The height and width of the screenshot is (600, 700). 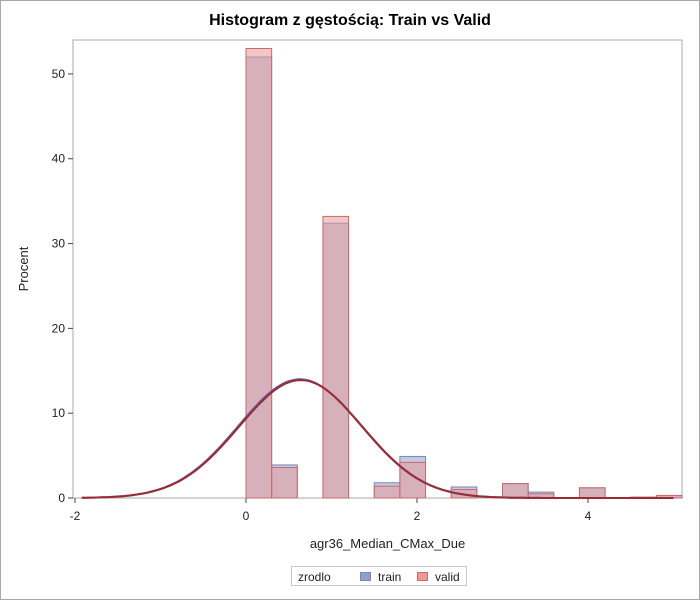 I want to click on y-tick-label: 20, so click(x=59, y=328).